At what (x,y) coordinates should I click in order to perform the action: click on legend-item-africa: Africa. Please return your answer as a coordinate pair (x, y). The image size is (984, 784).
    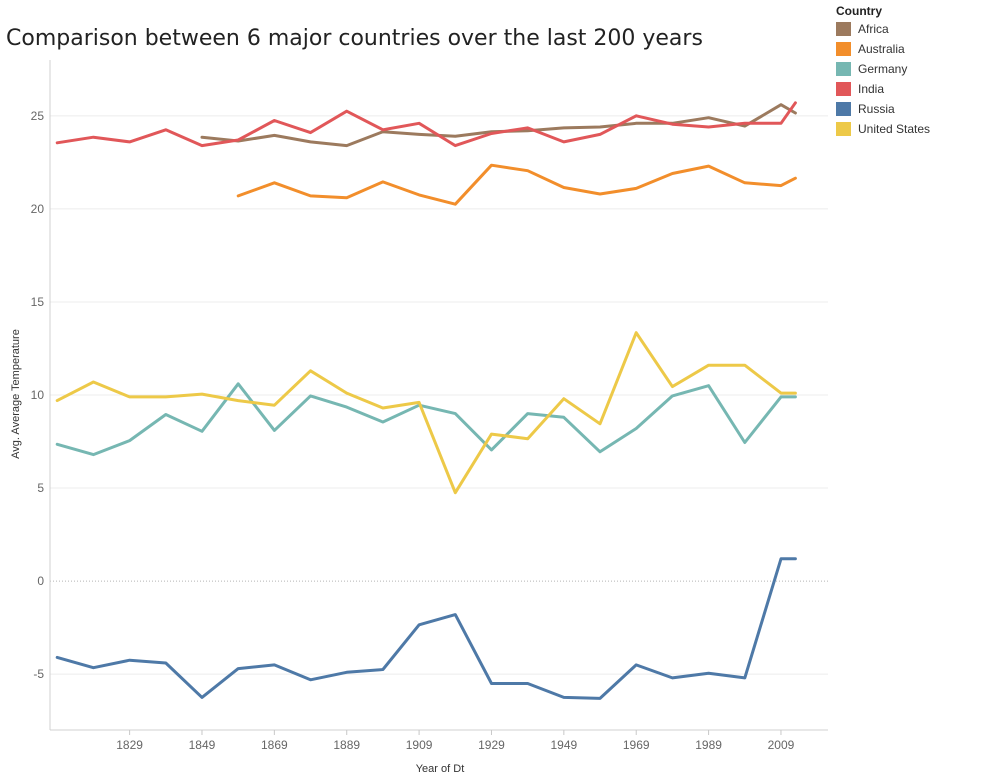
    Looking at the image, I should click on (908, 29).